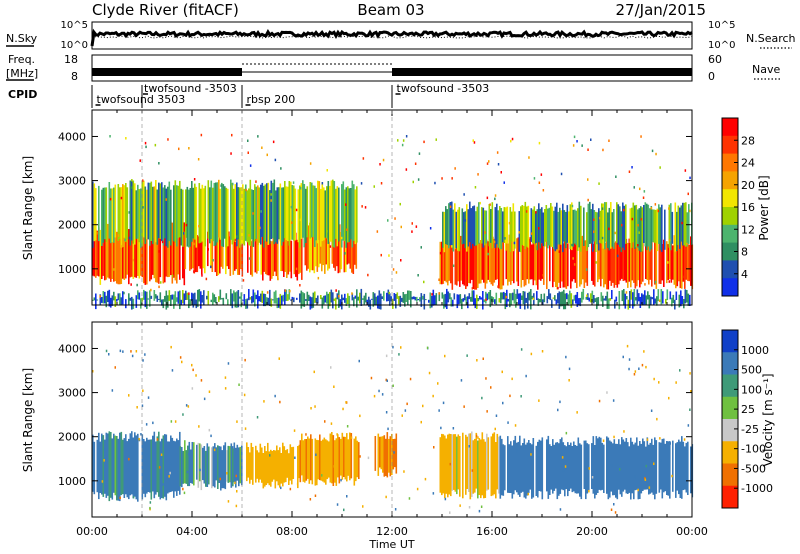  Describe the element at coordinates (730, 363) in the screenshot. I see `velocity-cbar-swatch` at that location.